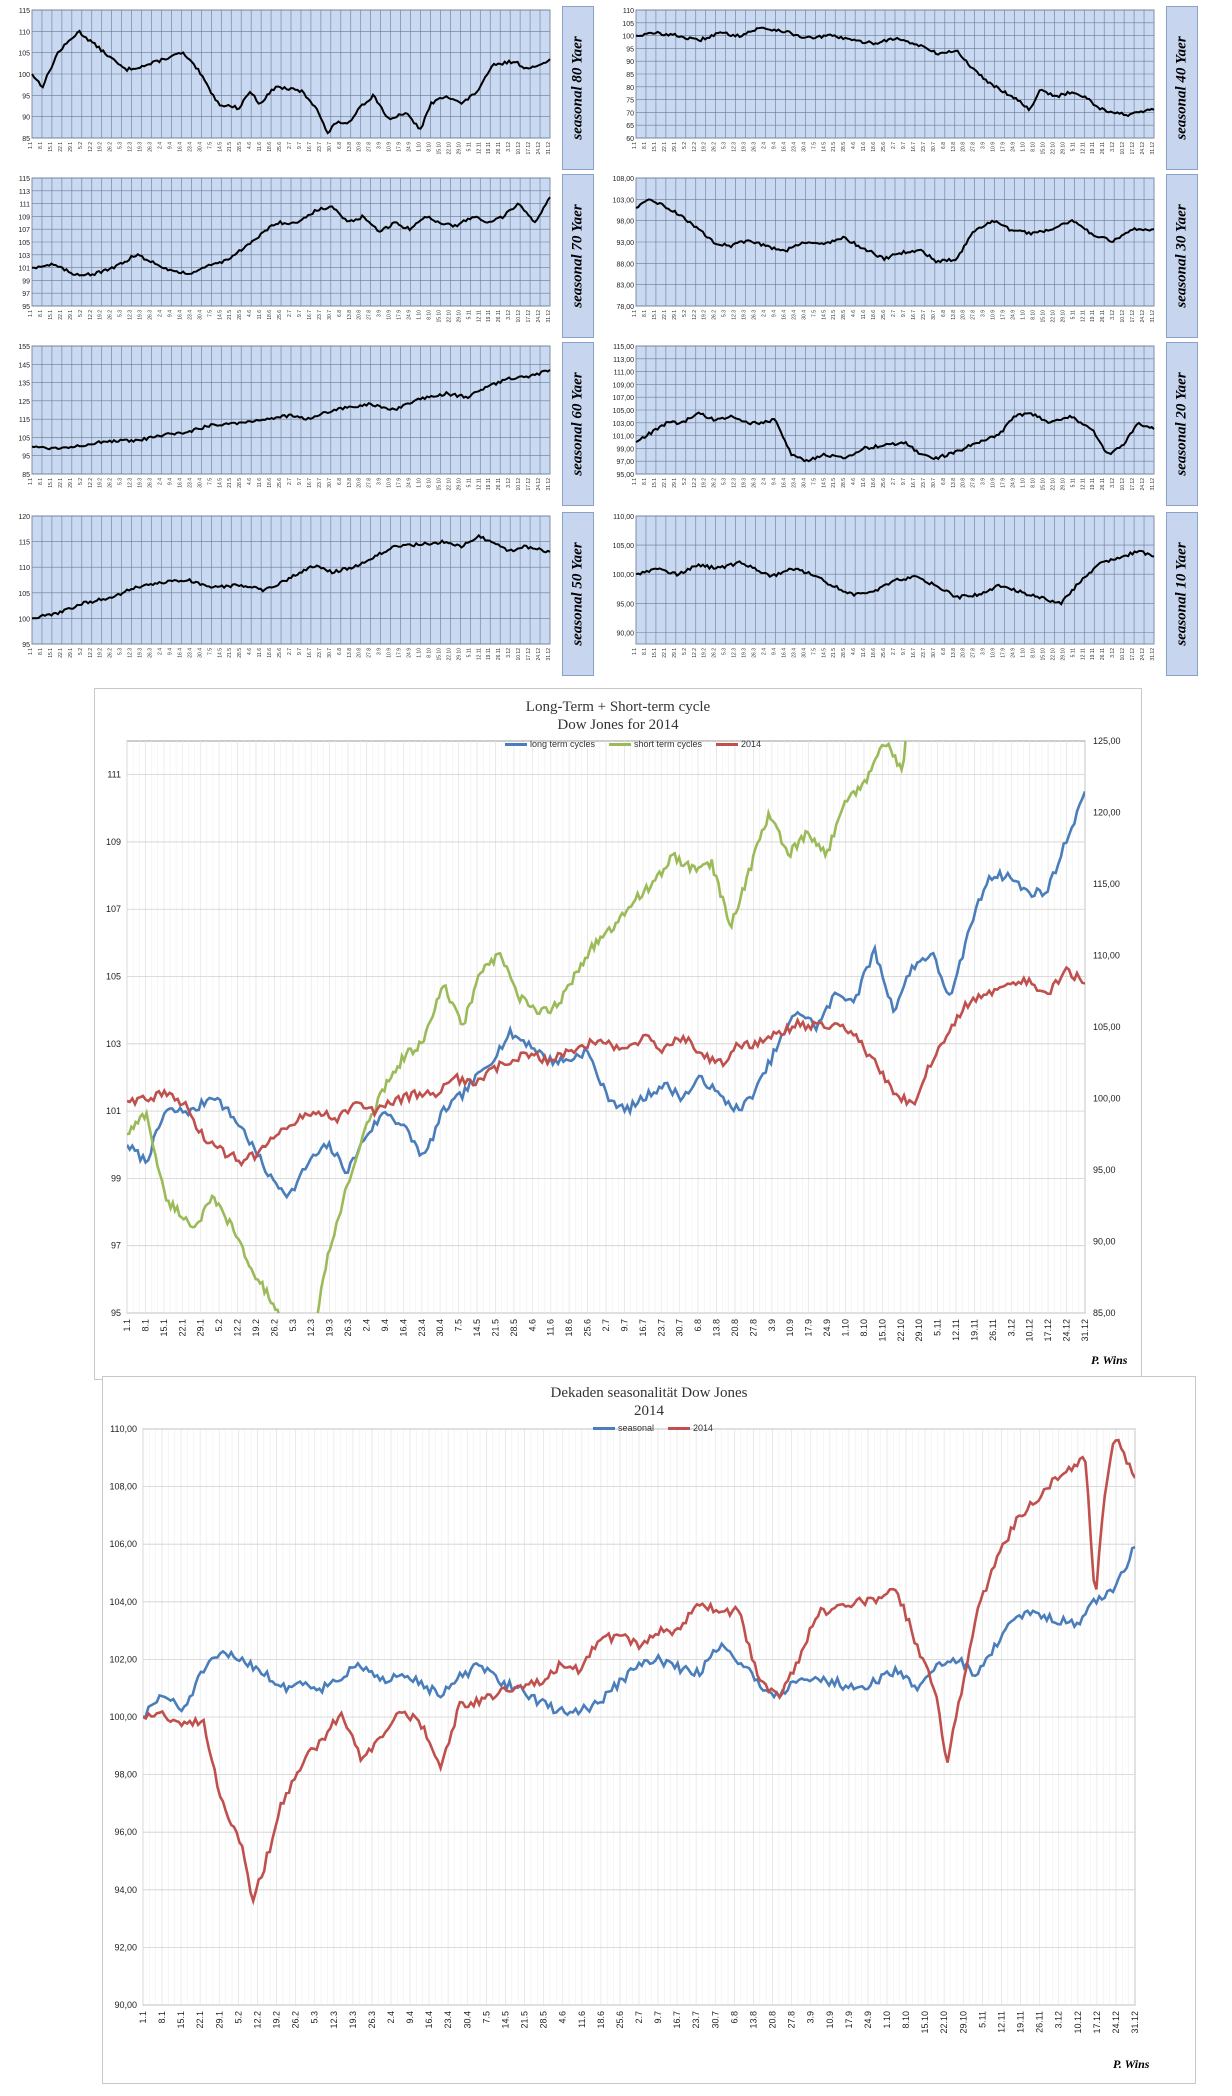 The width and height of the screenshot is (1232, 2096). What do you see at coordinates (649, 1393) in the screenshot?
I see `chart2-title: Dekaden seasonalität Dow Jones` at bounding box center [649, 1393].